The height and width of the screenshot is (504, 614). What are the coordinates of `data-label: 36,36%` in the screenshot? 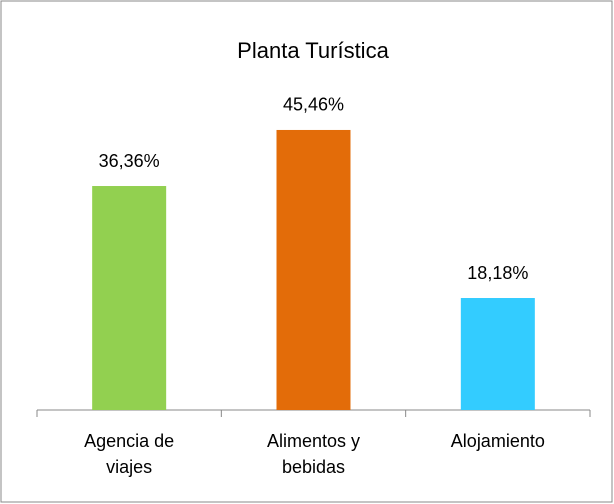 It's located at (129, 161).